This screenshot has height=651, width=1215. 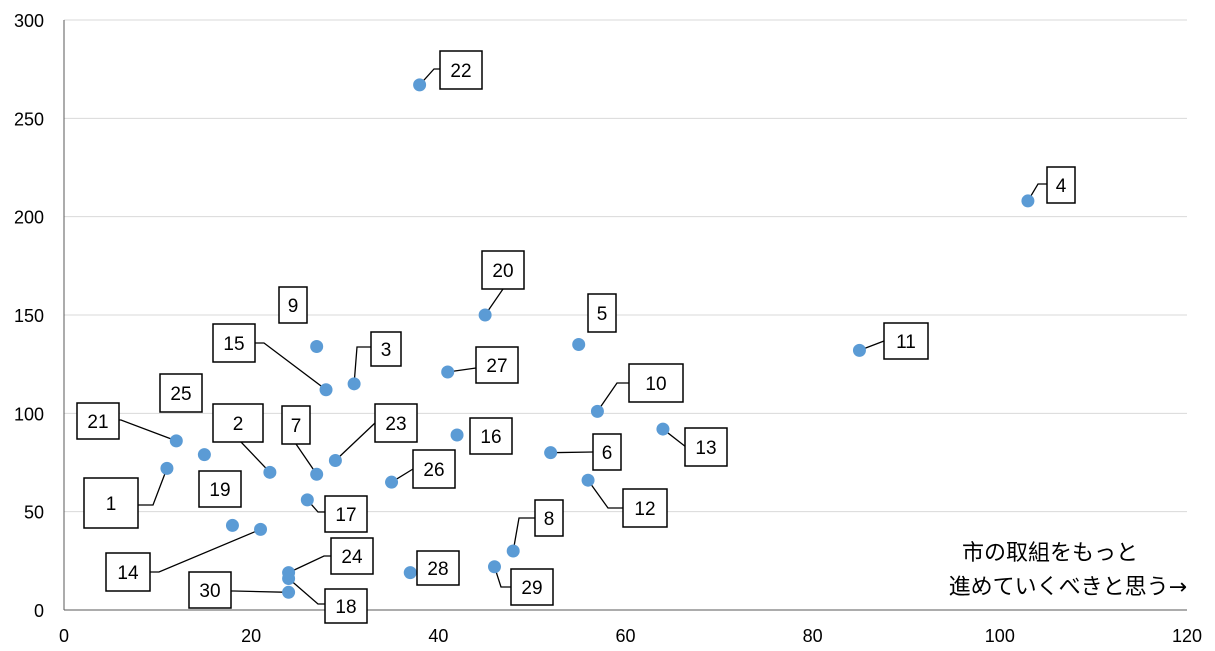 What do you see at coordinates (209, 591) in the screenshot?
I see `point-label: 30` at bounding box center [209, 591].